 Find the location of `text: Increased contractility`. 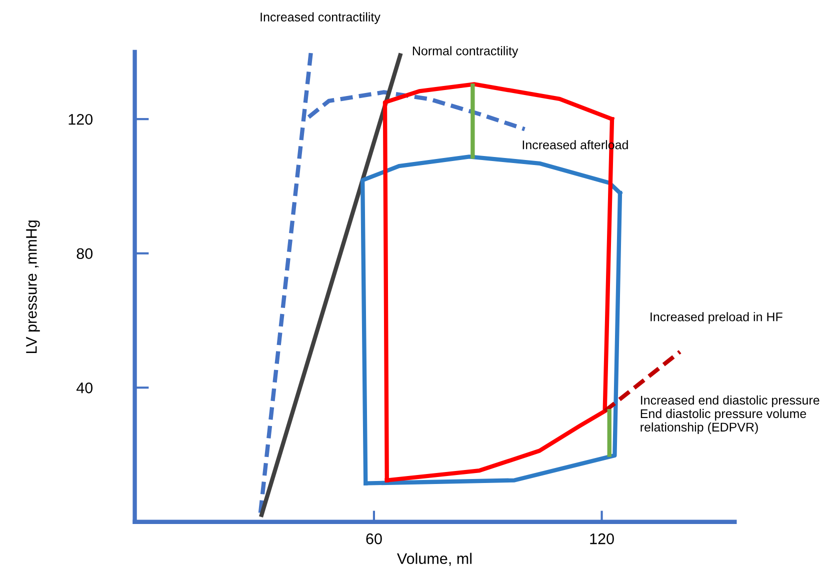

text: Increased contractility is located at coordinates (320, 18).